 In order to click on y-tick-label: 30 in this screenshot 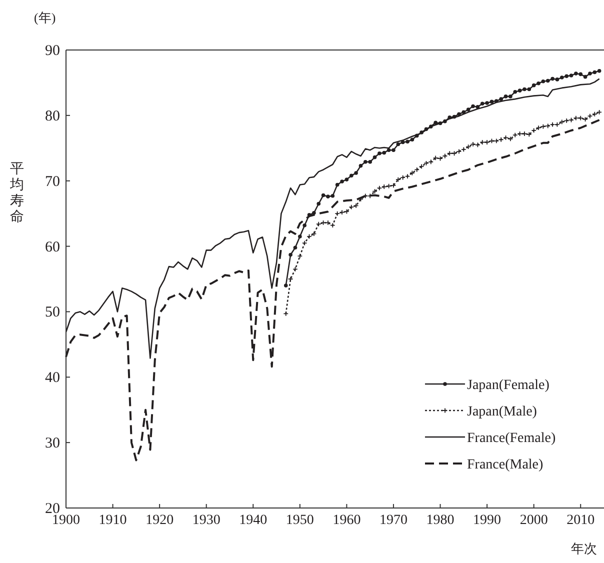, I will do `click(52, 444)`.